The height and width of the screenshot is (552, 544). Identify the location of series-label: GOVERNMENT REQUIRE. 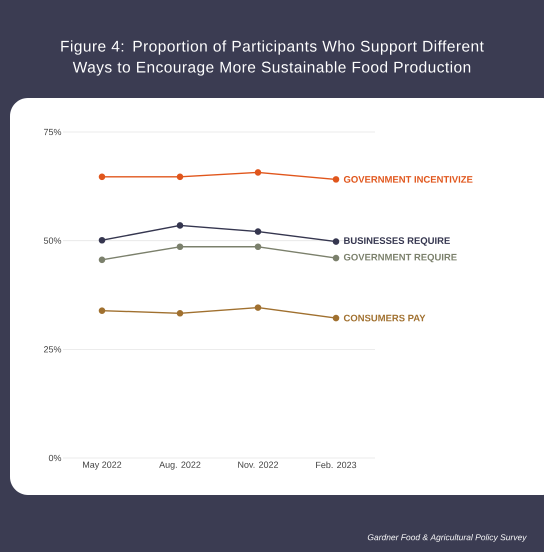
(400, 258).